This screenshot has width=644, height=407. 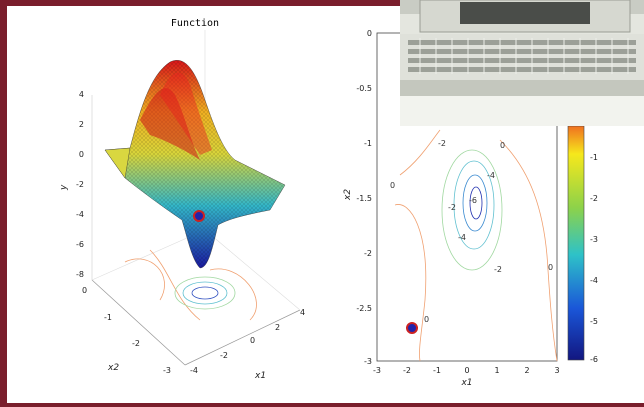 What do you see at coordinates (526, 370) in the screenshot?
I see `x-tick: 2` at bounding box center [526, 370].